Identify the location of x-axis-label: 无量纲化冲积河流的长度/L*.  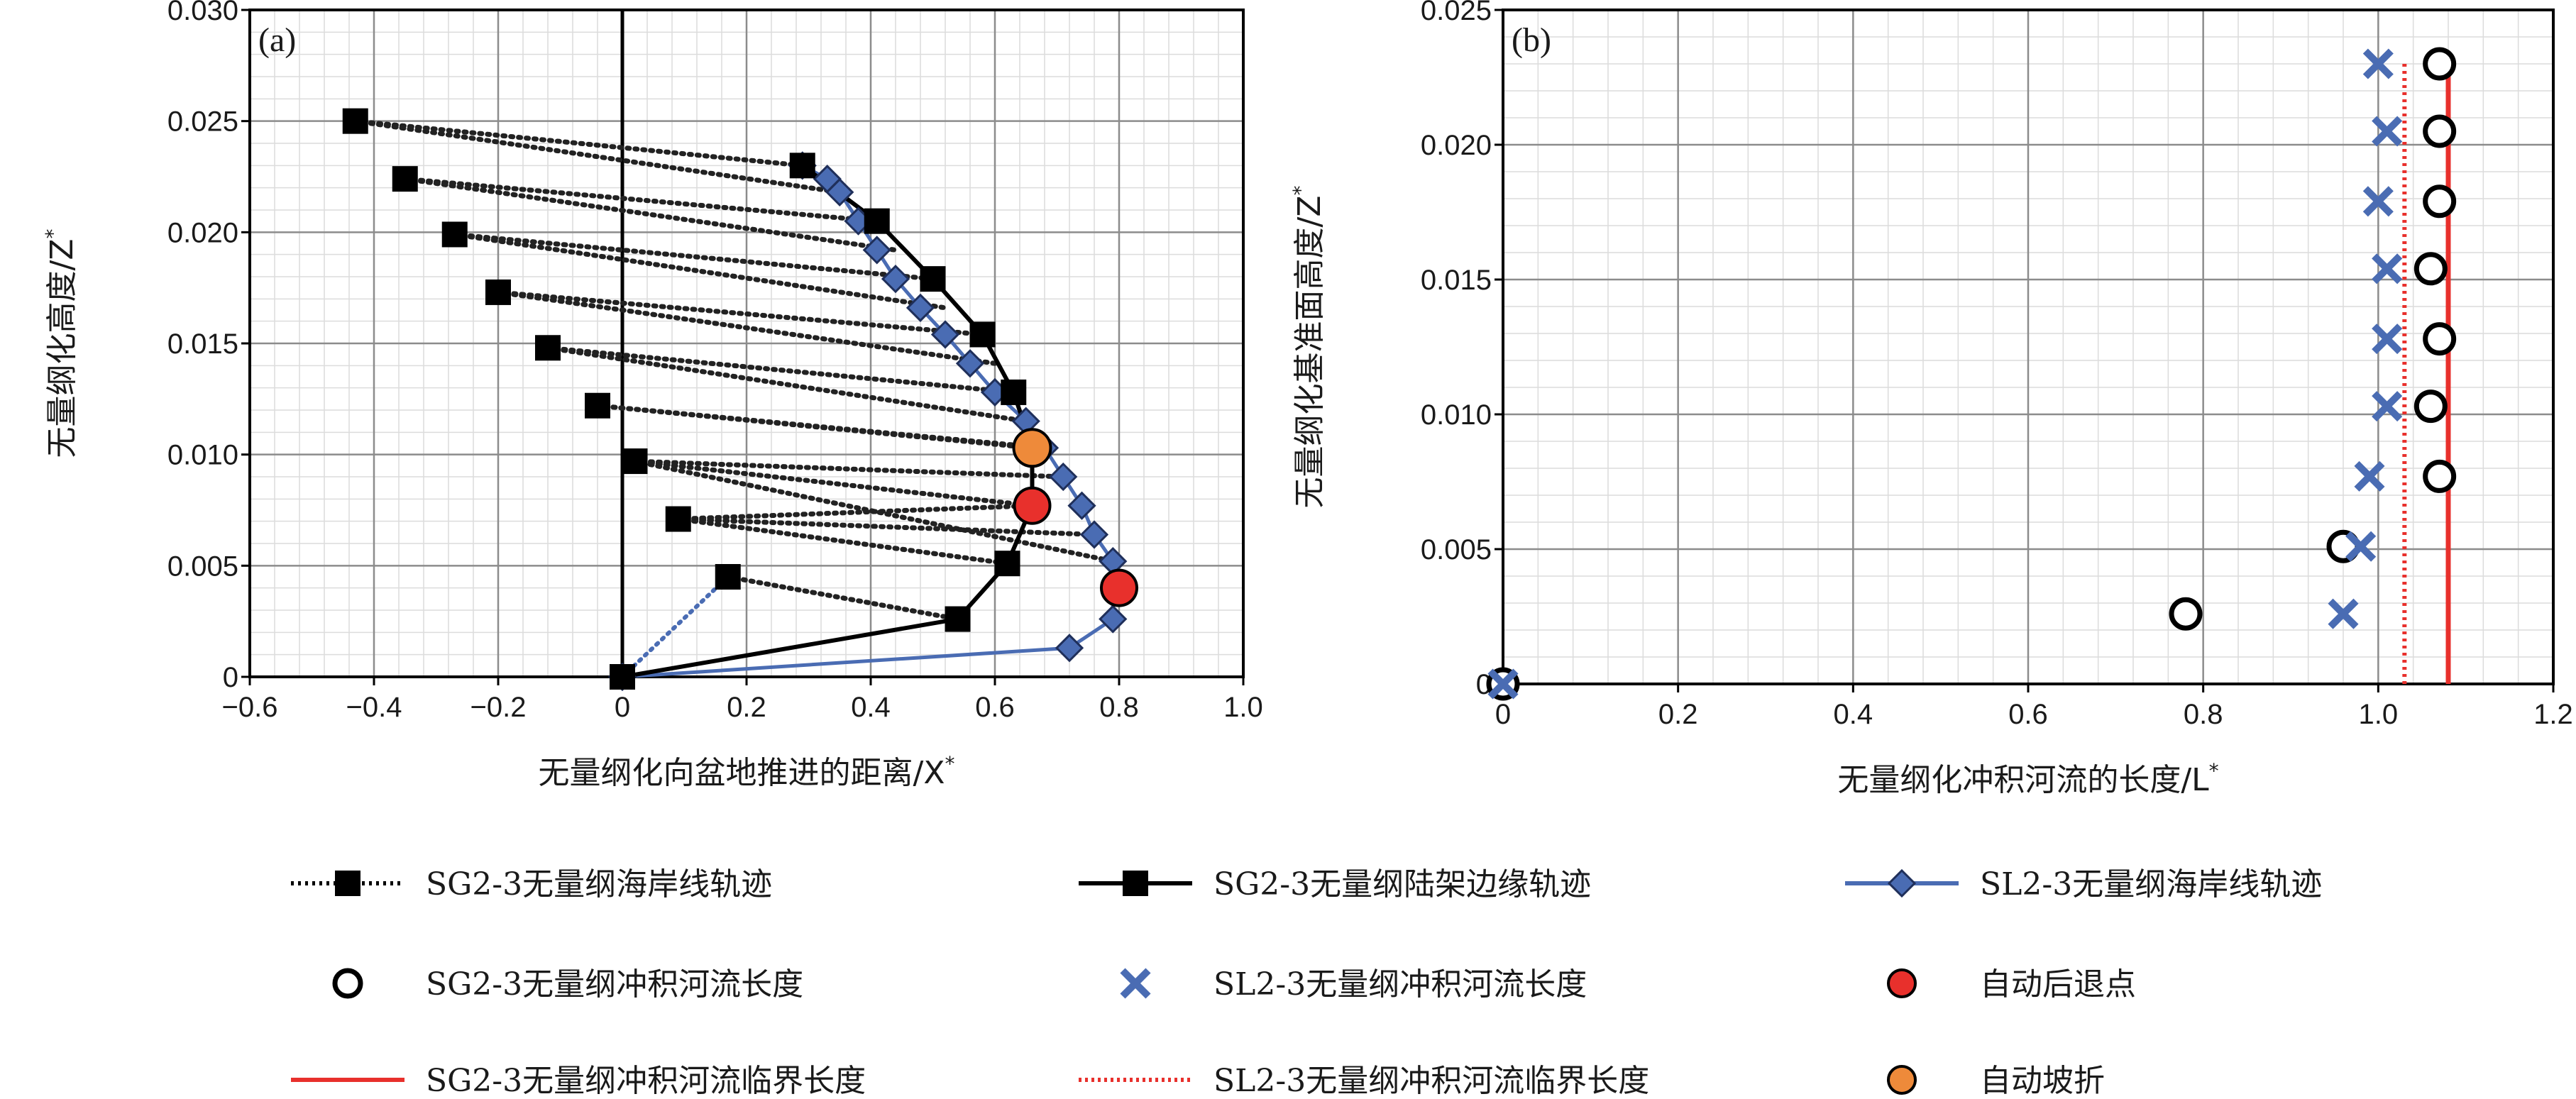
(2027, 778).